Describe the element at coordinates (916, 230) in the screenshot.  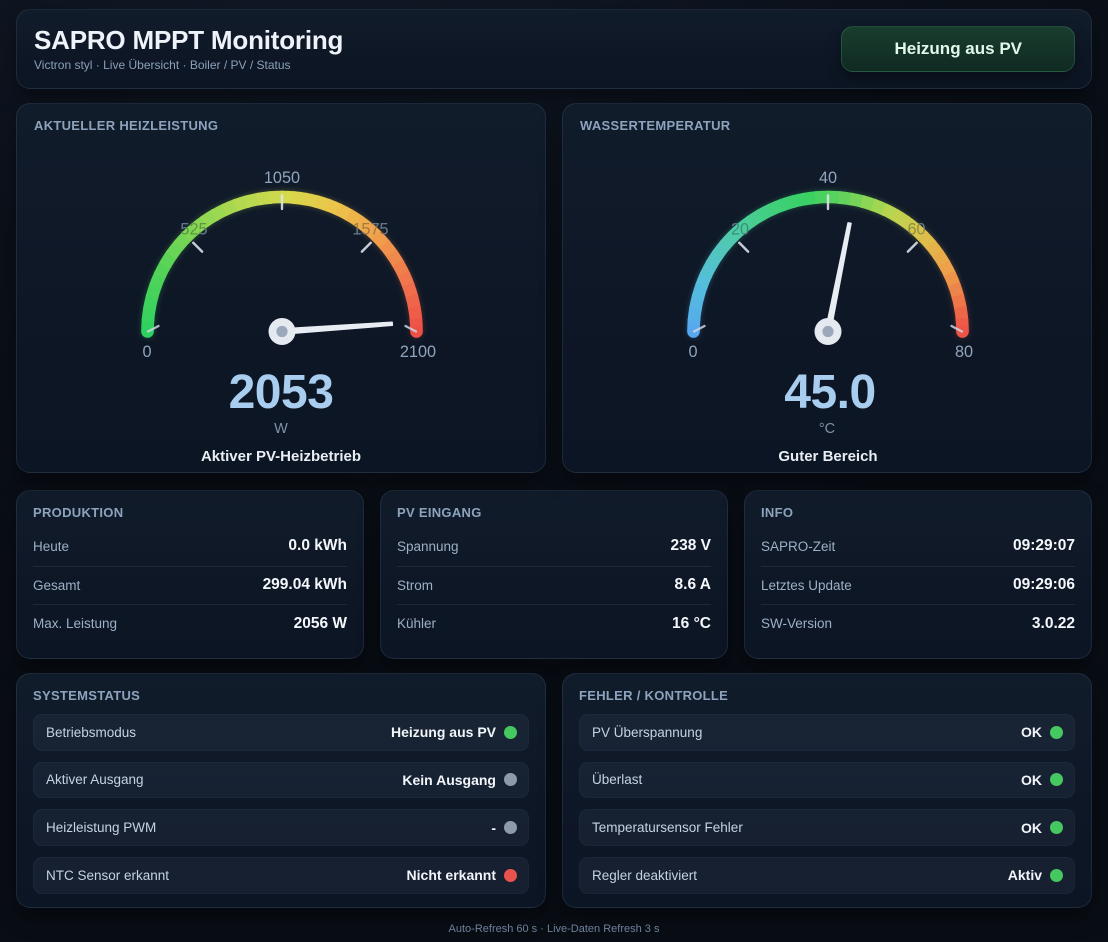
I see `svg-text: 60` at that location.